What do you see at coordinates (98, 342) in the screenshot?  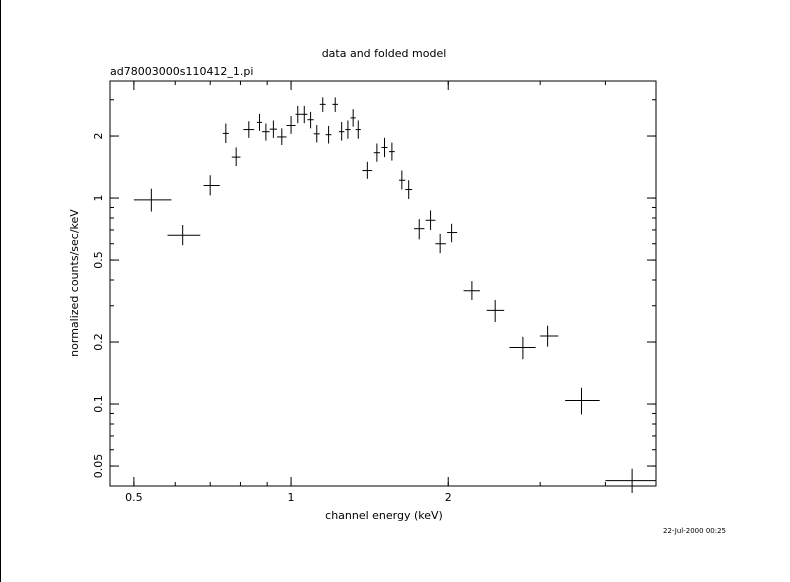 I see `y-tick-label: 0.2` at bounding box center [98, 342].